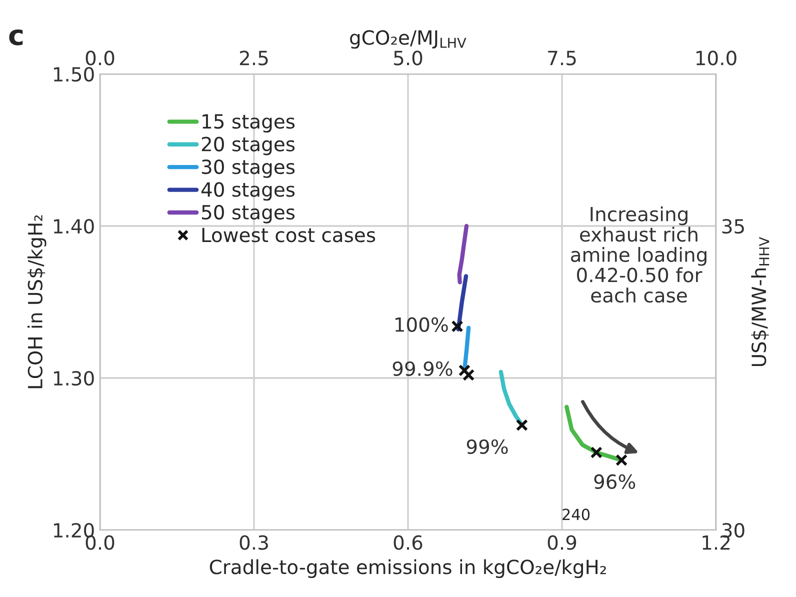 The image size is (796, 597). I want to click on y2-tick-label: 35, so click(733, 226).